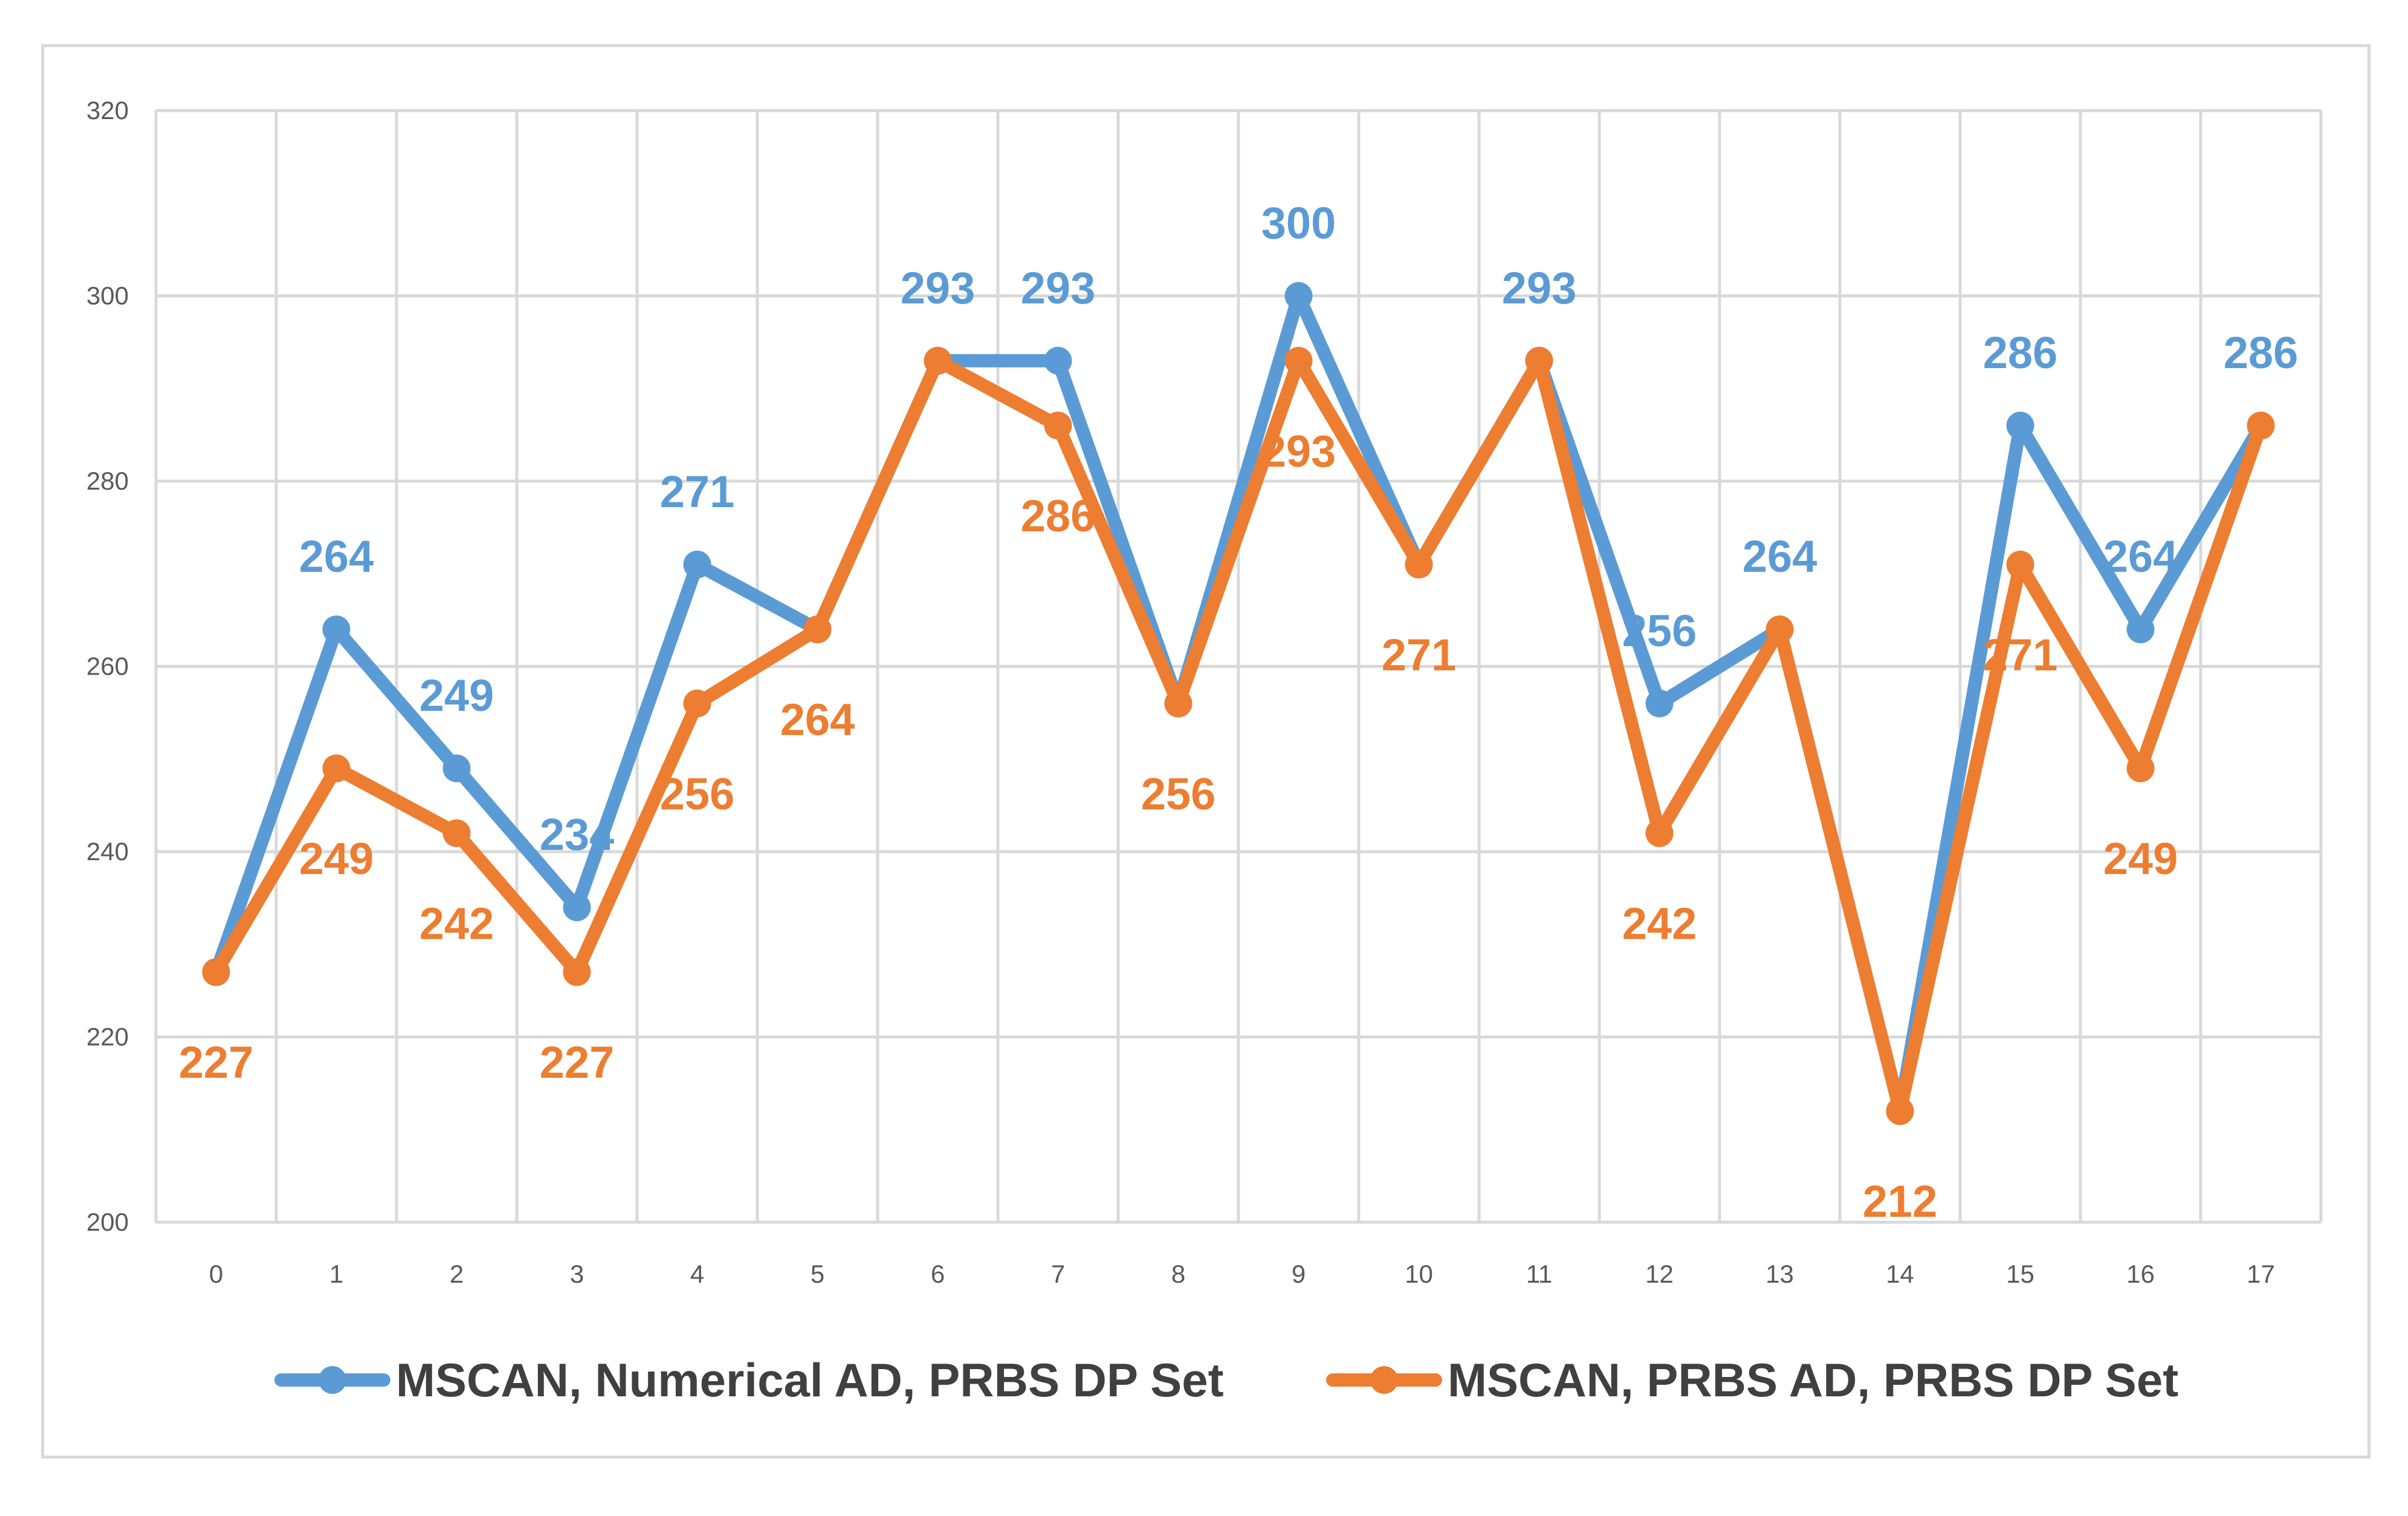 Image resolution: width=2408 pixels, height=1516 pixels. What do you see at coordinates (938, 1274) in the screenshot?
I see `x-tick-label: 6` at bounding box center [938, 1274].